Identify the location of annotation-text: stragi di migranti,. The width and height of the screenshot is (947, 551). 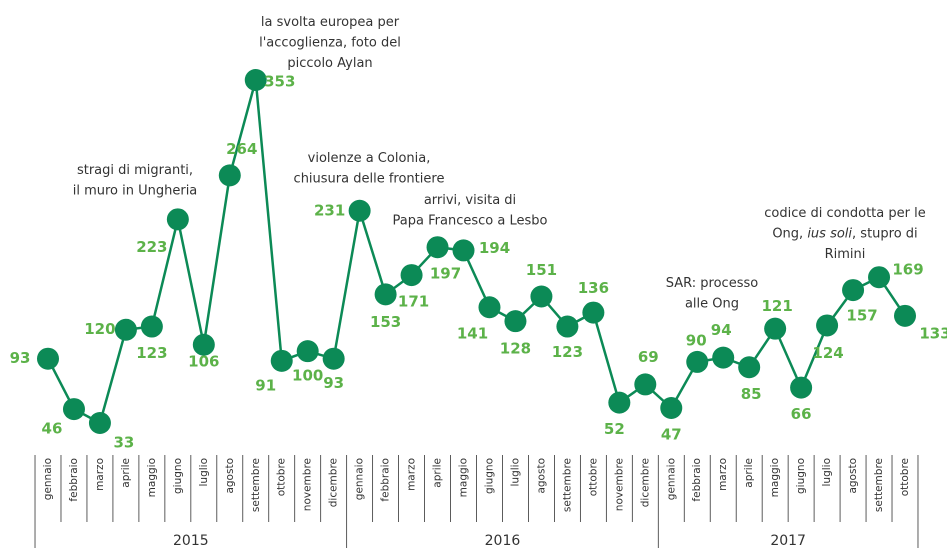
(135, 170).